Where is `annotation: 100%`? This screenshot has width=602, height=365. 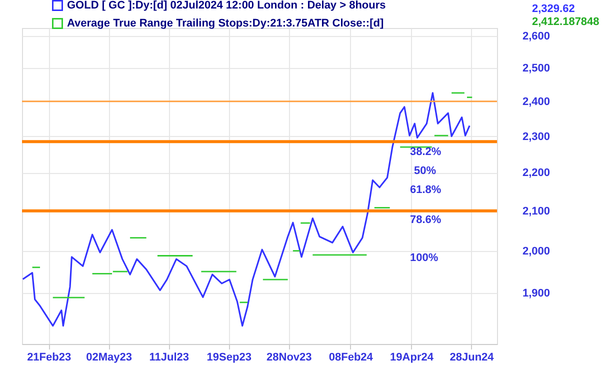
annotation: 100% is located at coordinates (424, 258).